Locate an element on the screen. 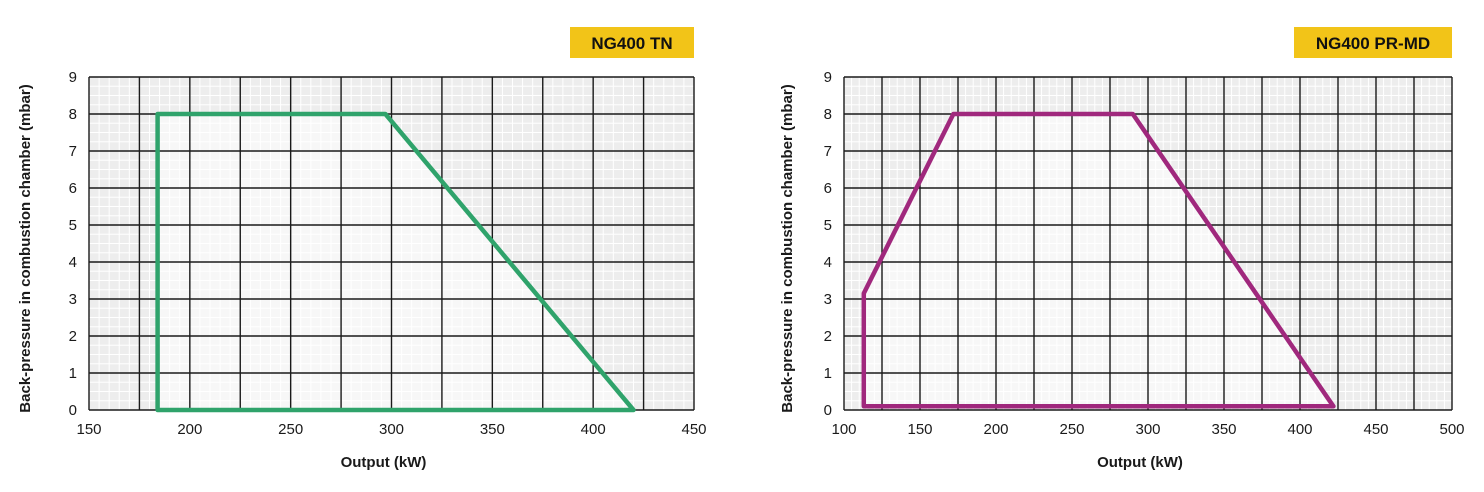 This screenshot has width=1484, height=492. chart-title: NG400 PR-MD is located at coordinates (1373, 43).